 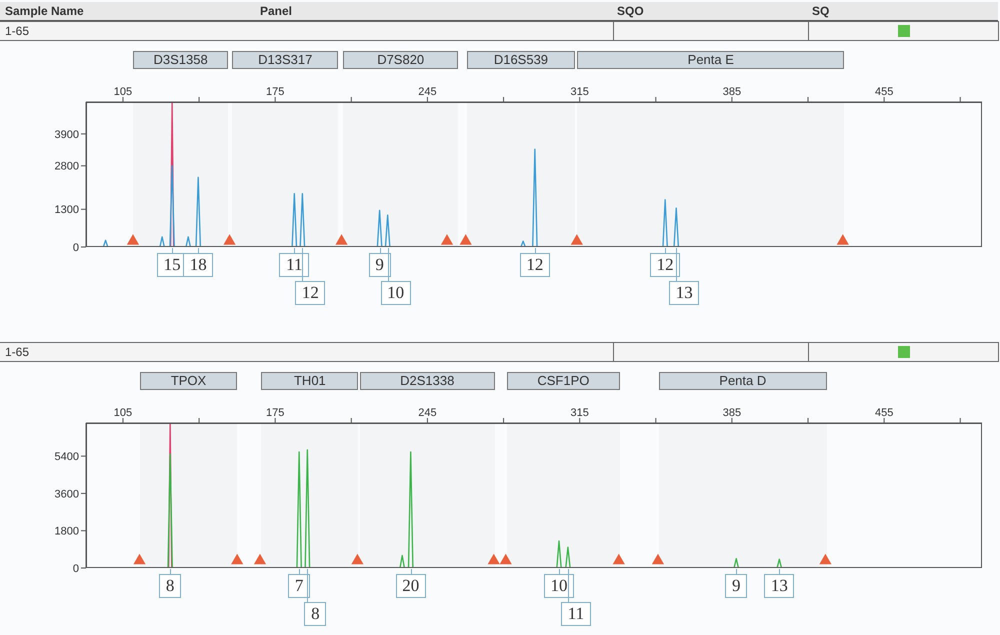 I want to click on y-tick-label: 3600, so click(x=66, y=494).